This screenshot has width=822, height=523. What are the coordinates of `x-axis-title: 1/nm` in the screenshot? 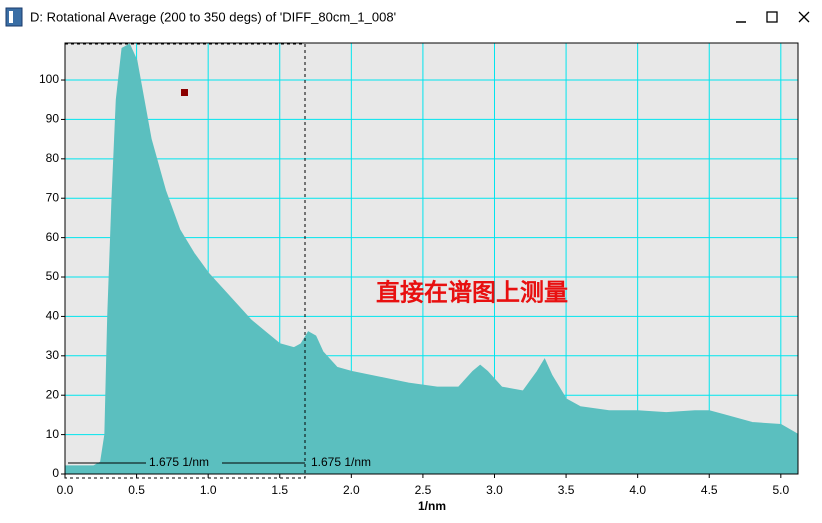 It's located at (432, 506).